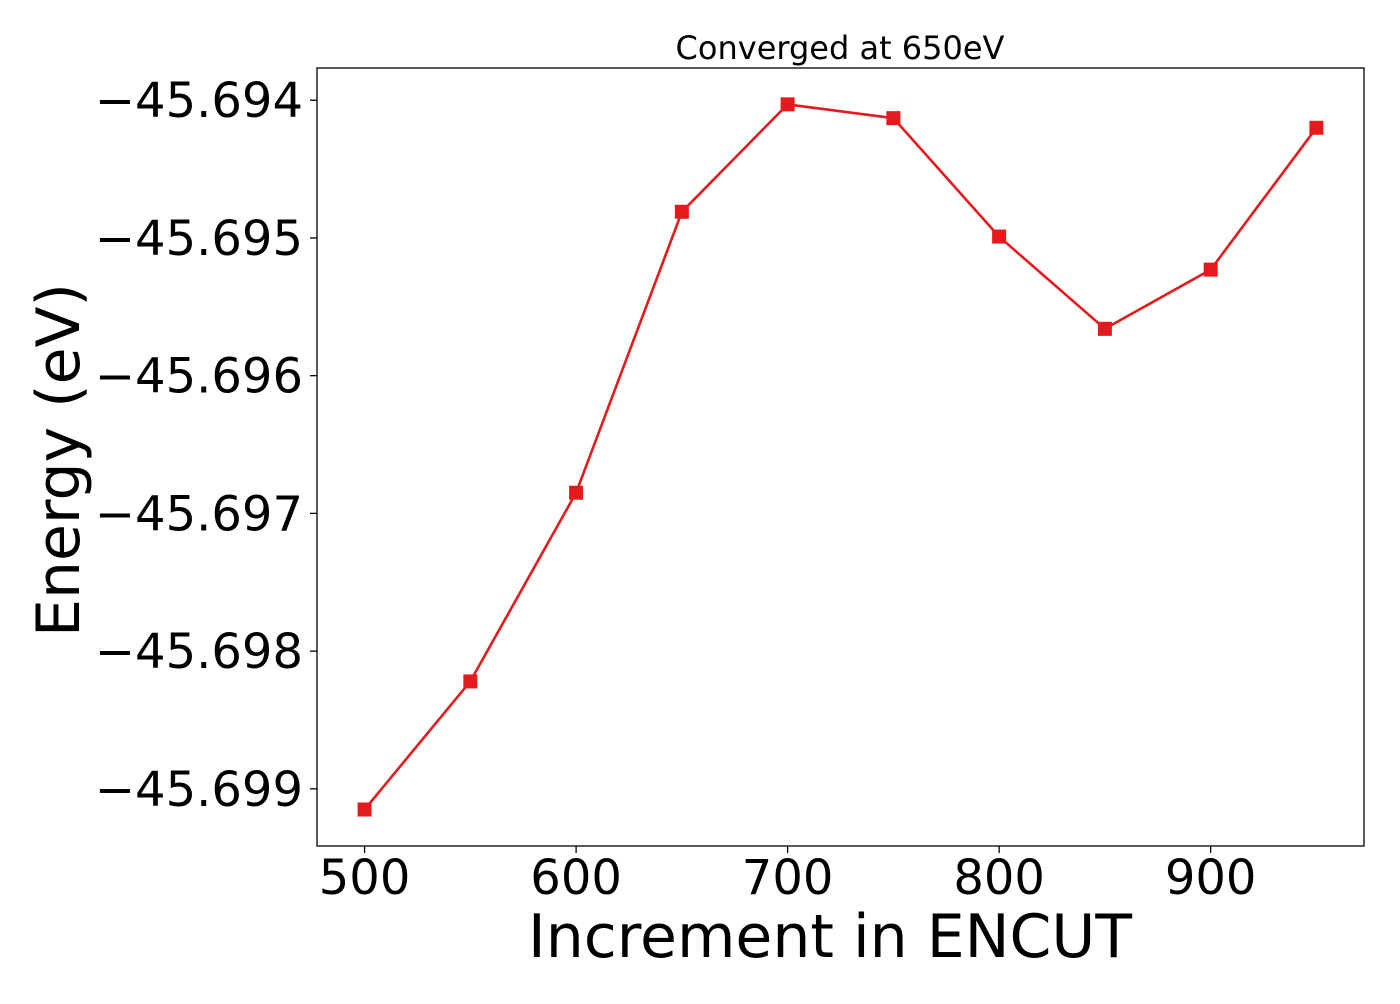 The height and width of the screenshot is (1004, 1400). Describe the element at coordinates (830, 937) in the screenshot. I see `x-axis-label: Increment in ENCUT` at that location.